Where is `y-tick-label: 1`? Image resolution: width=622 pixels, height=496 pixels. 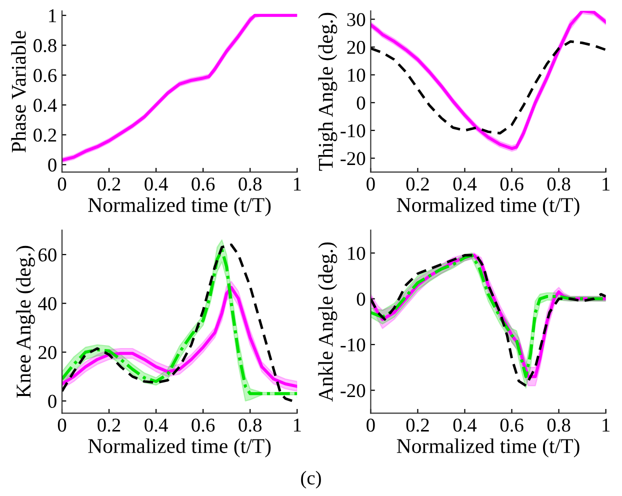
y-tick-label: 1 is located at coordinates (52, 15).